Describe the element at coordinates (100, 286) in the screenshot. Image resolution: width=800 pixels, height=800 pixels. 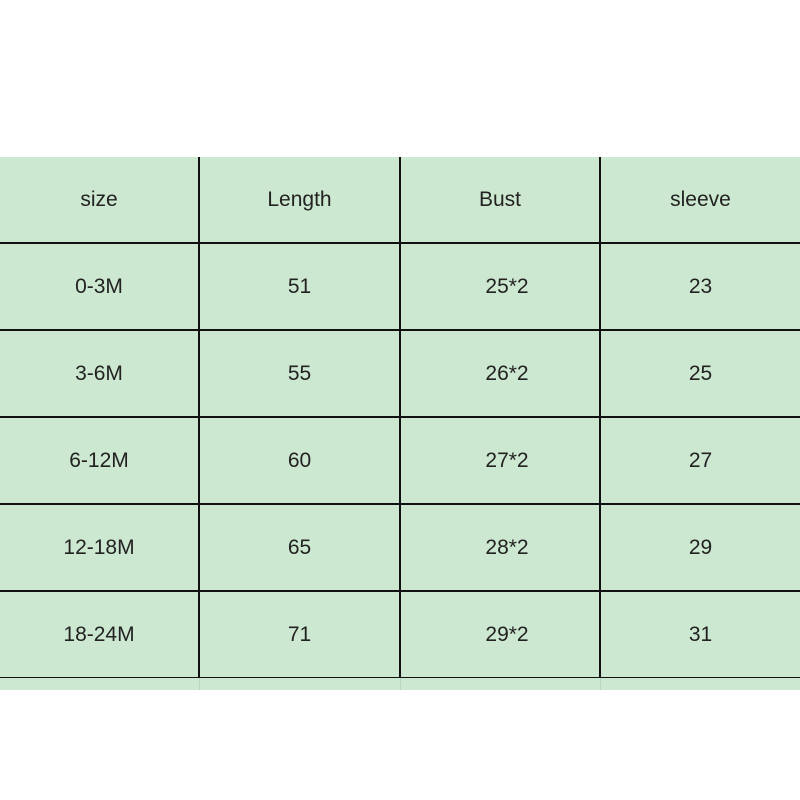
I see `table-cell: 0-3M` at that location.